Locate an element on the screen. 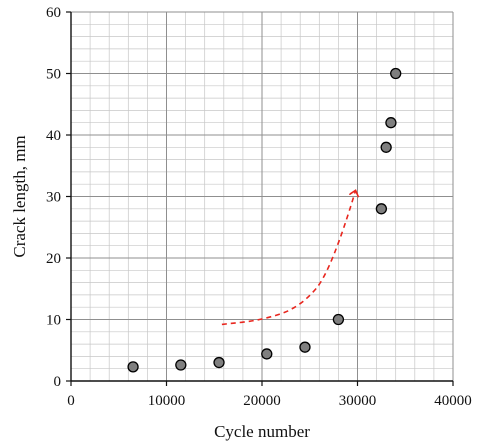 The height and width of the screenshot is (446, 477). x-tick-label: 0 is located at coordinates (71, 401).